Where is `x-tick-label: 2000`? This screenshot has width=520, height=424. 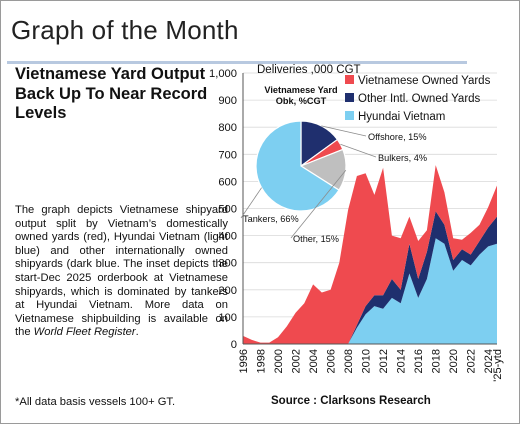
x-tick-label: 2000 is located at coordinates (279, 361).